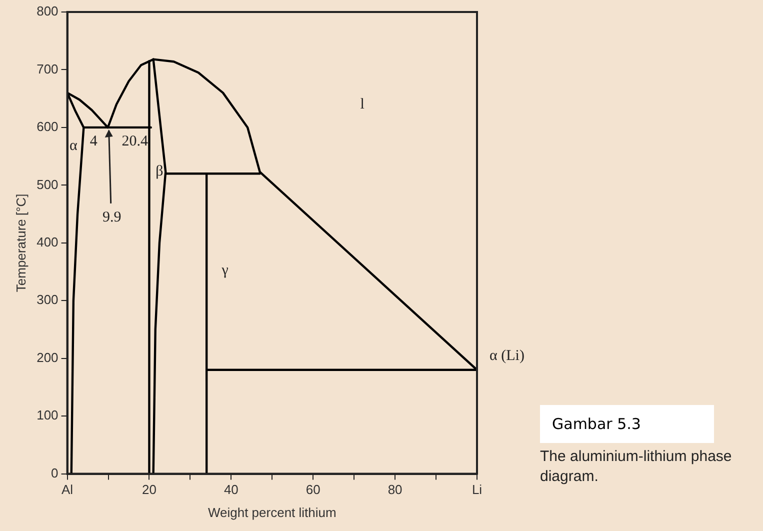 This screenshot has height=531, width=763. What do you see at coordinates (47, 357) in the screenshot?
I see `y-tick-label: 200` at bounding box center [47, 357].